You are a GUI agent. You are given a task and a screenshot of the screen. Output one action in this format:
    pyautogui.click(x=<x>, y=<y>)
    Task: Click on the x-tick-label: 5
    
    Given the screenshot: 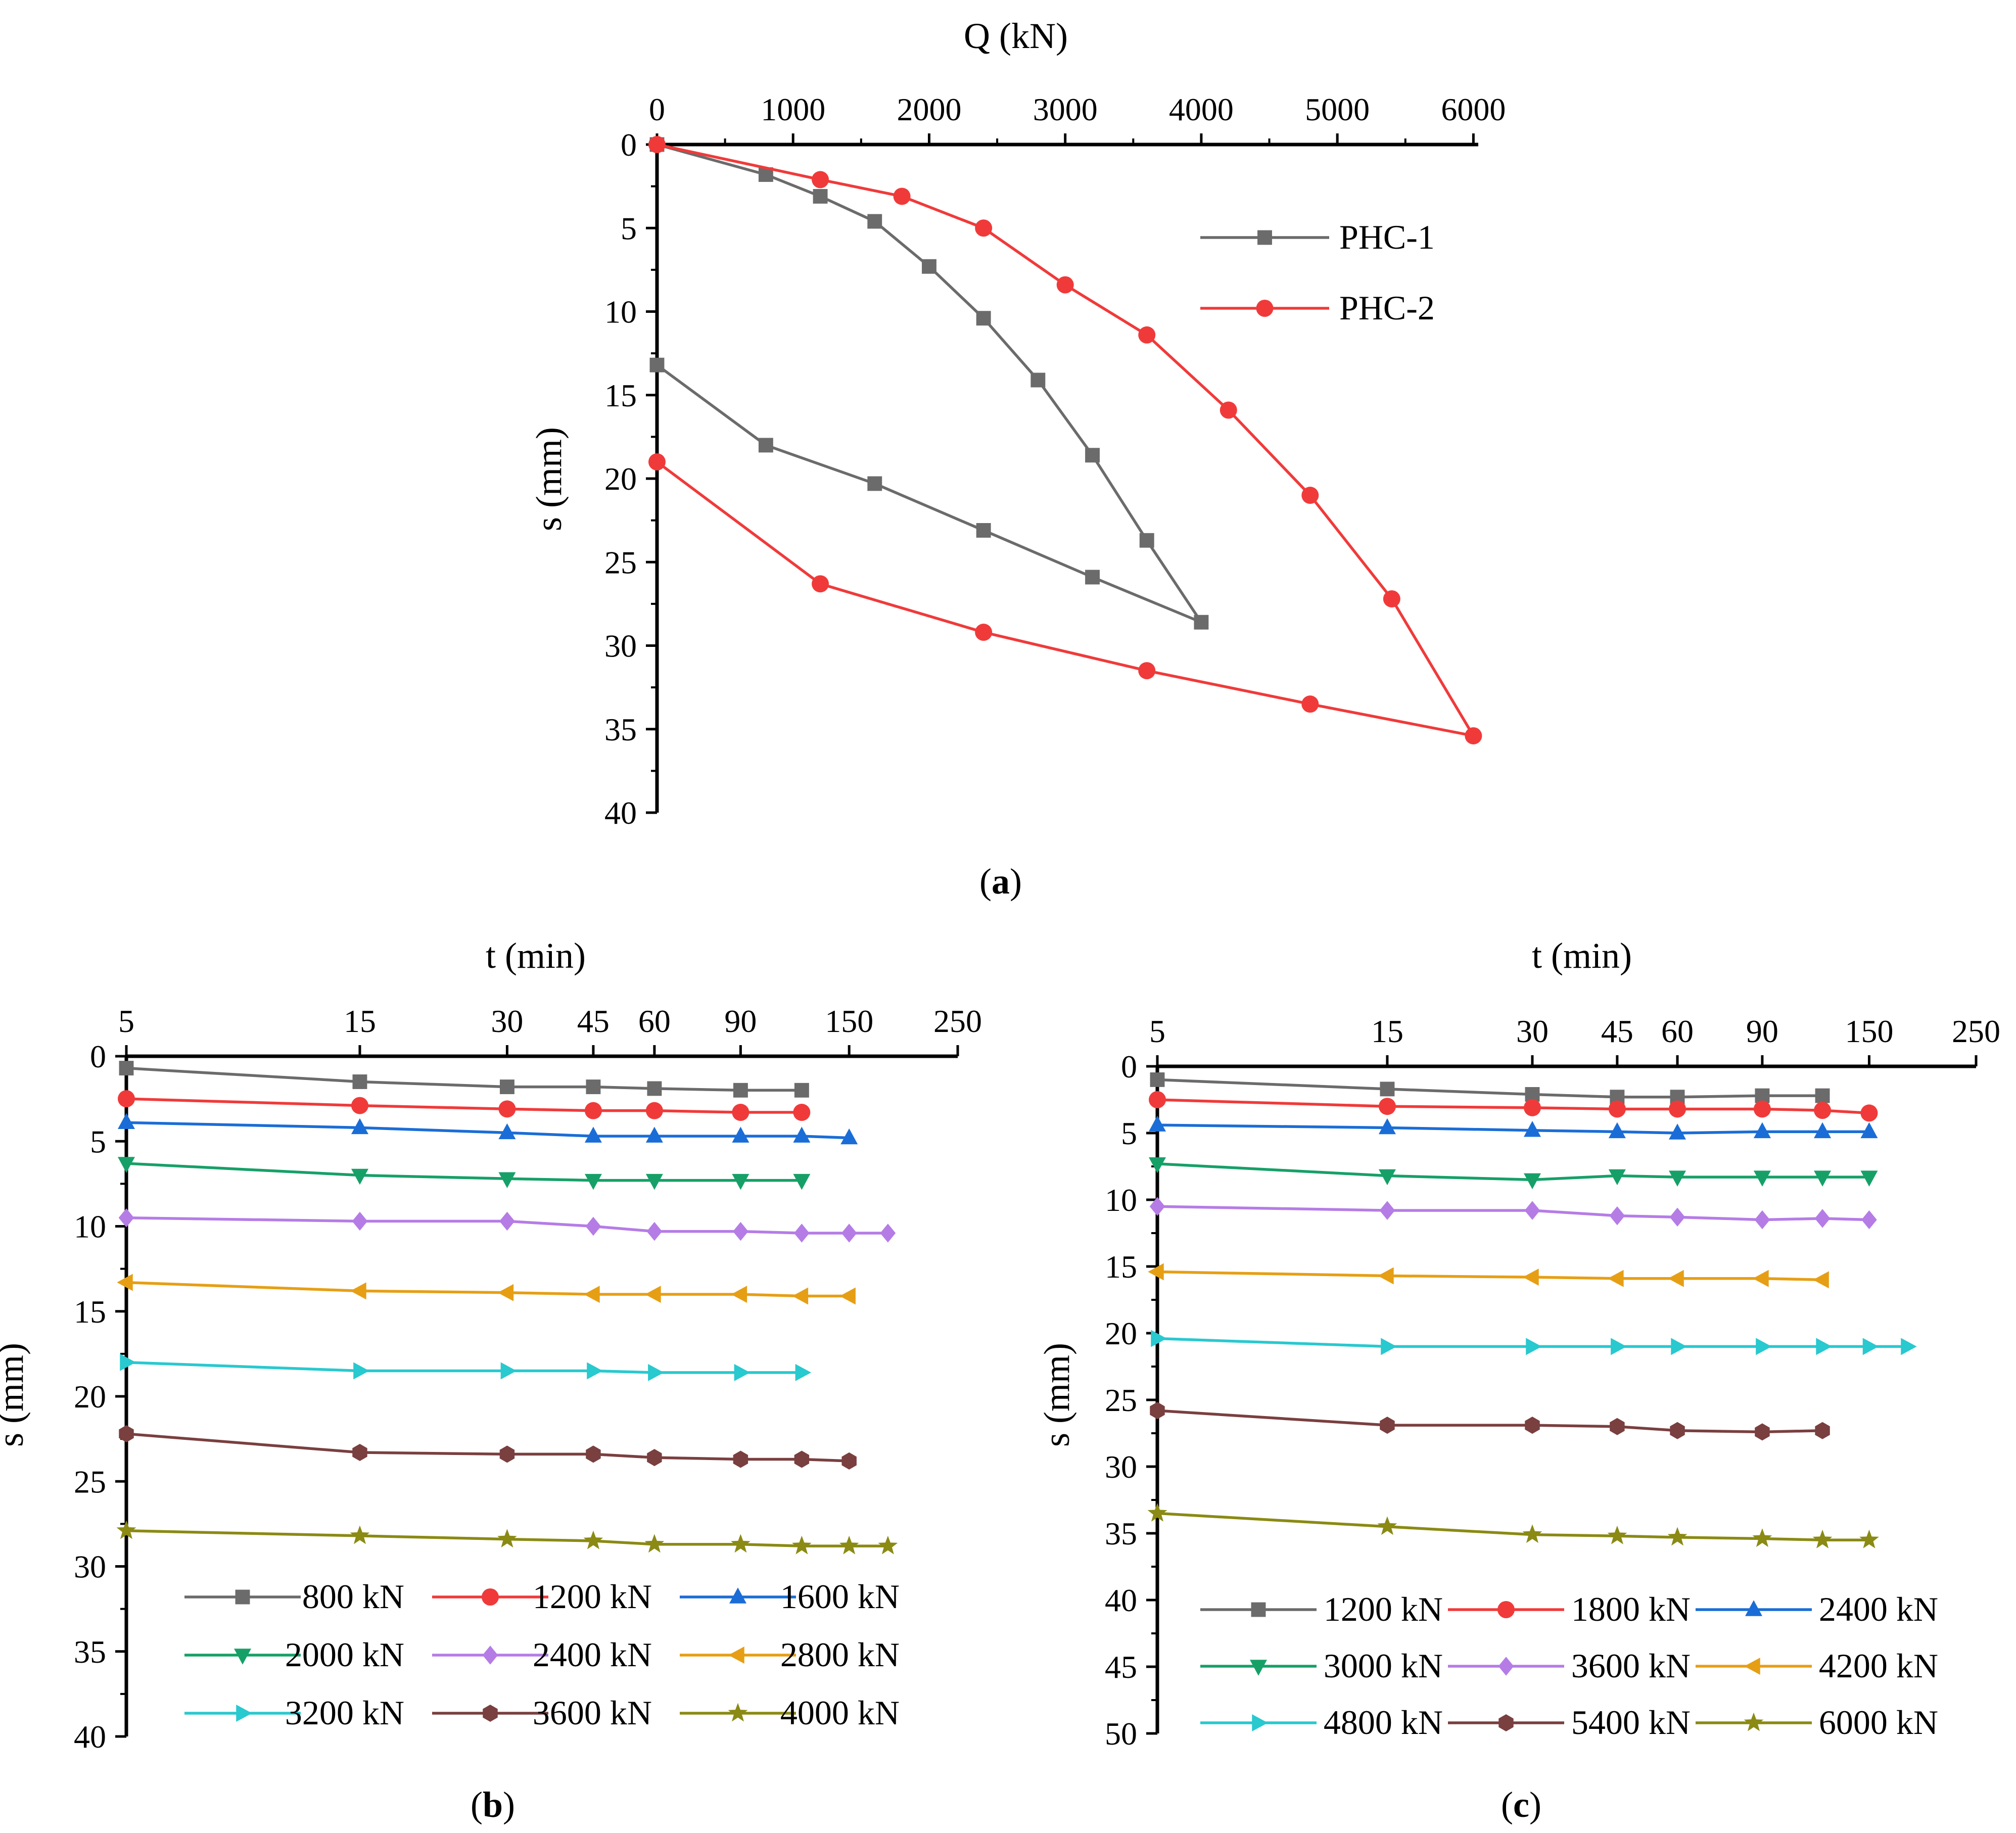 What is the action you would take?
    pyautogui.click(x=1157, y=1031)
    